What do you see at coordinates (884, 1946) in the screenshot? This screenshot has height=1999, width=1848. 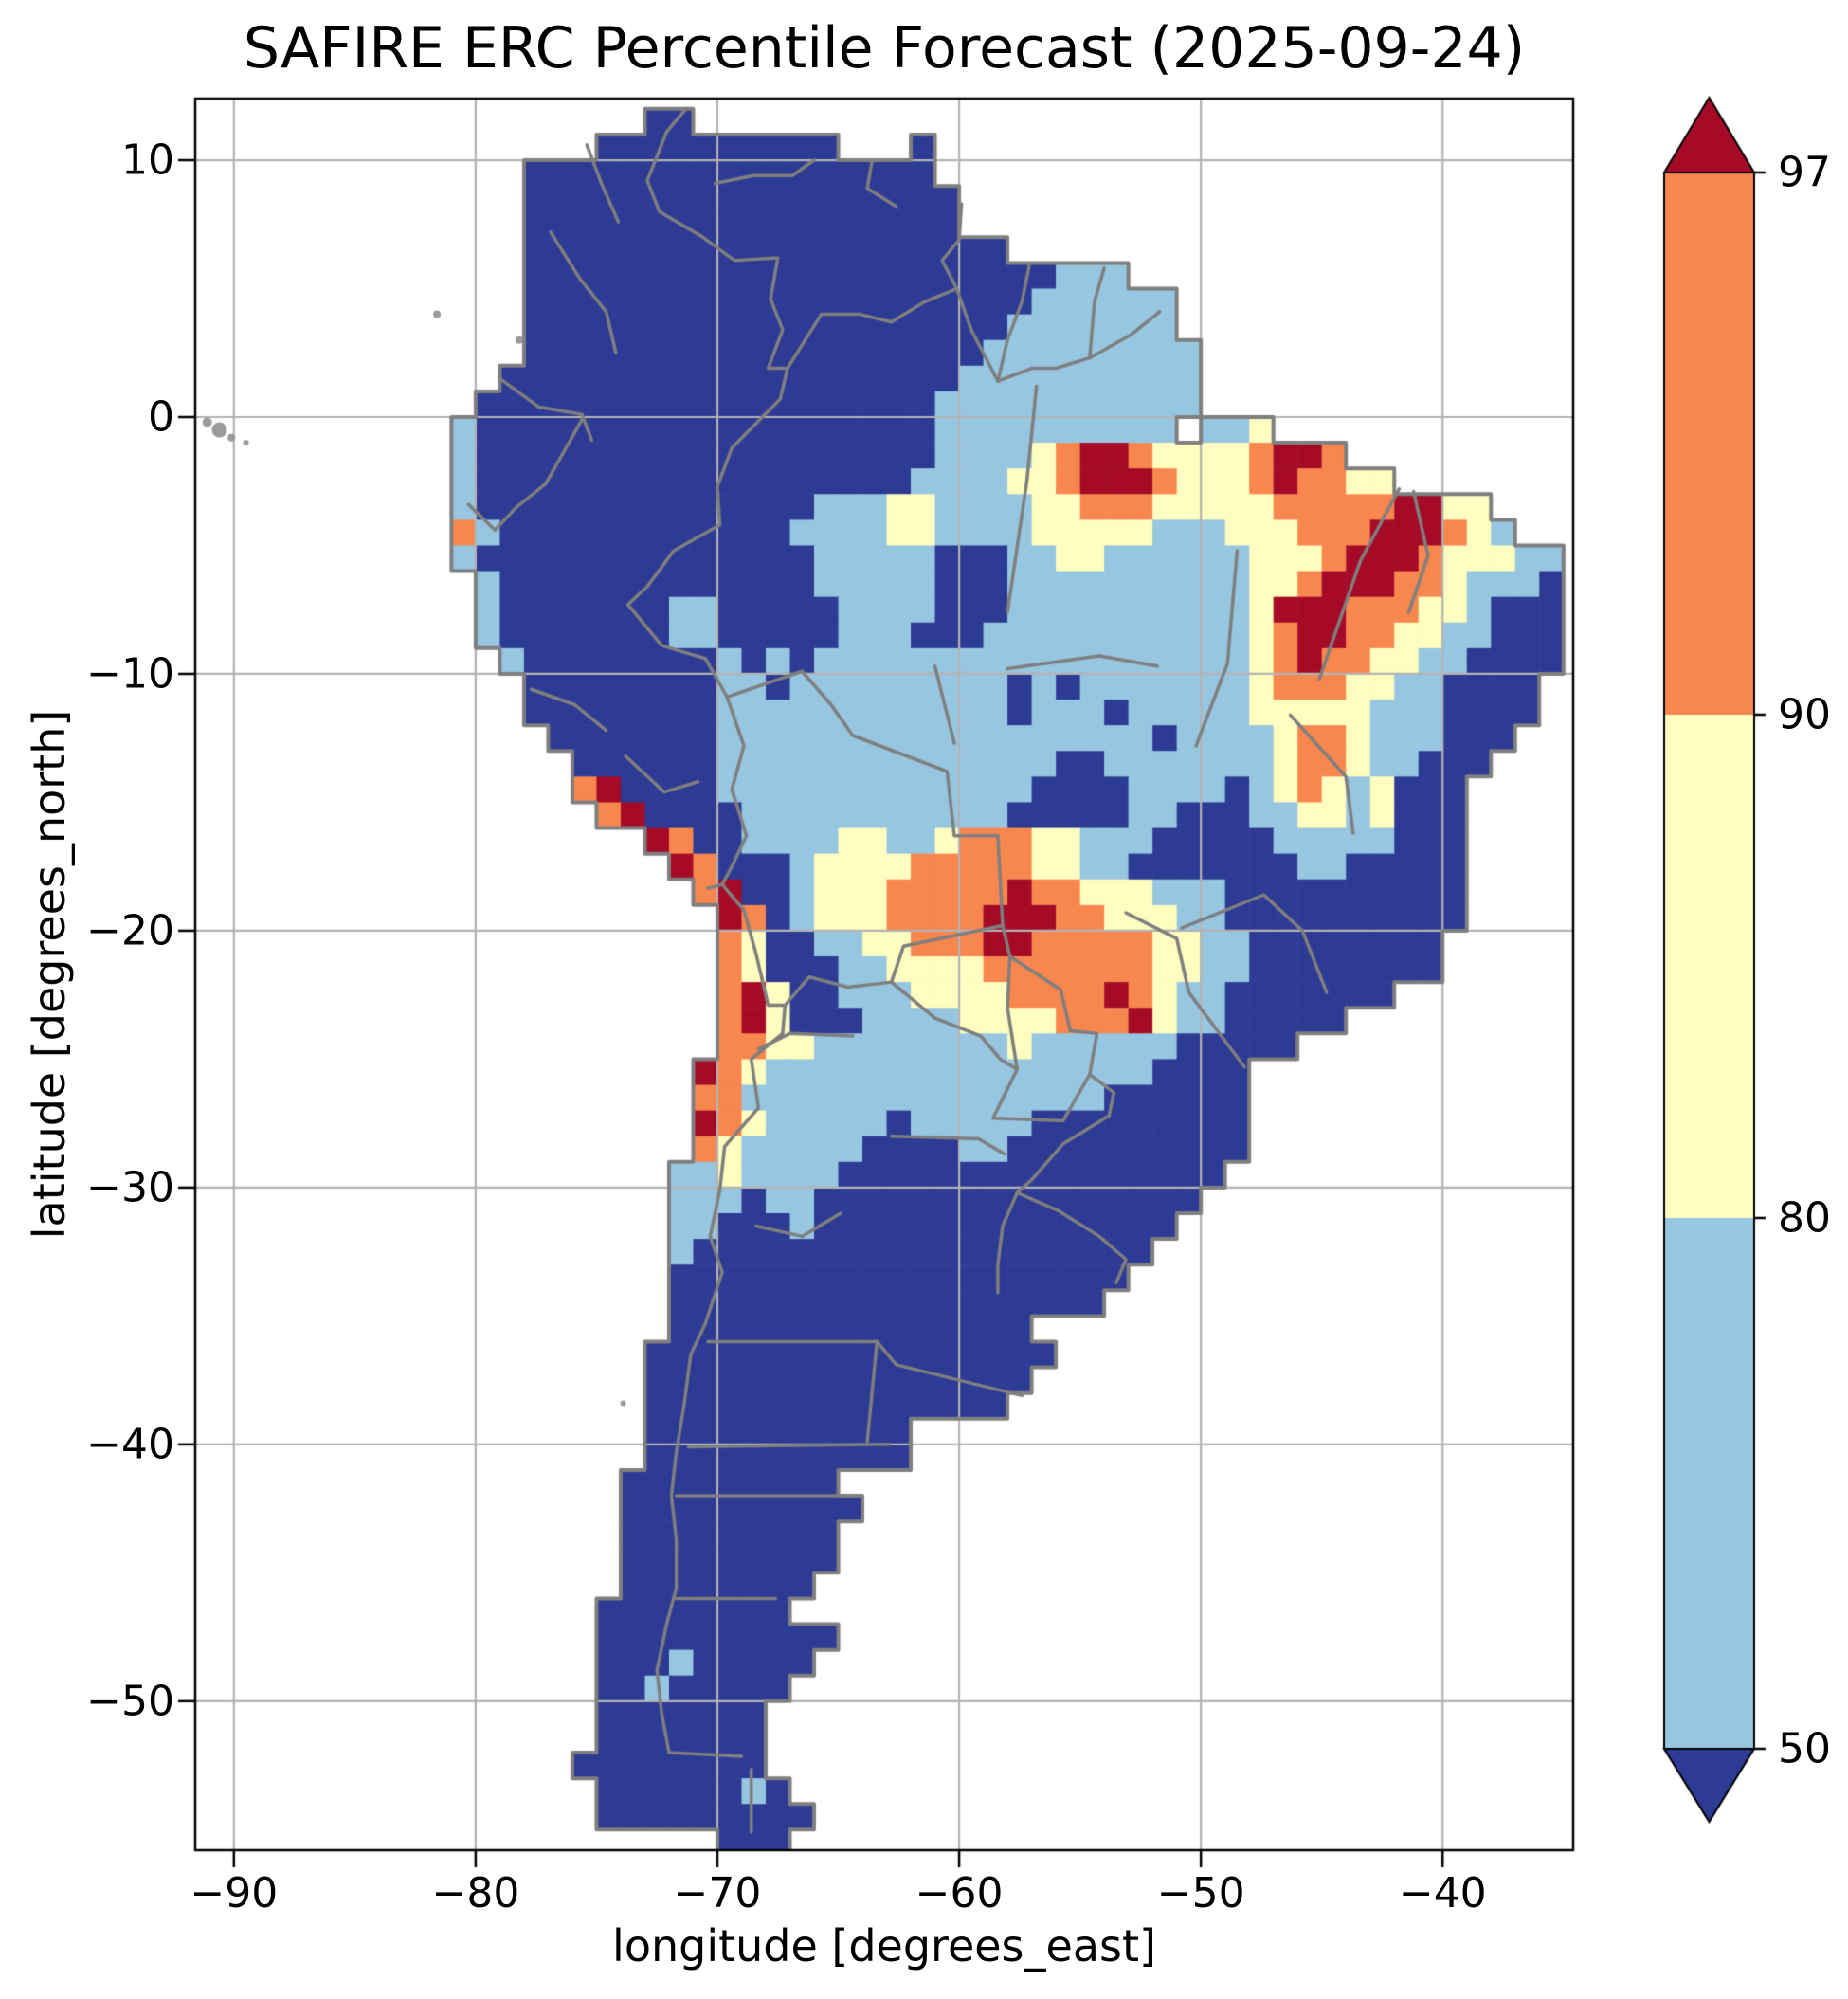 I see `x-axis-label: longitude [degrees_east]` at bounding box center [884, 1946].